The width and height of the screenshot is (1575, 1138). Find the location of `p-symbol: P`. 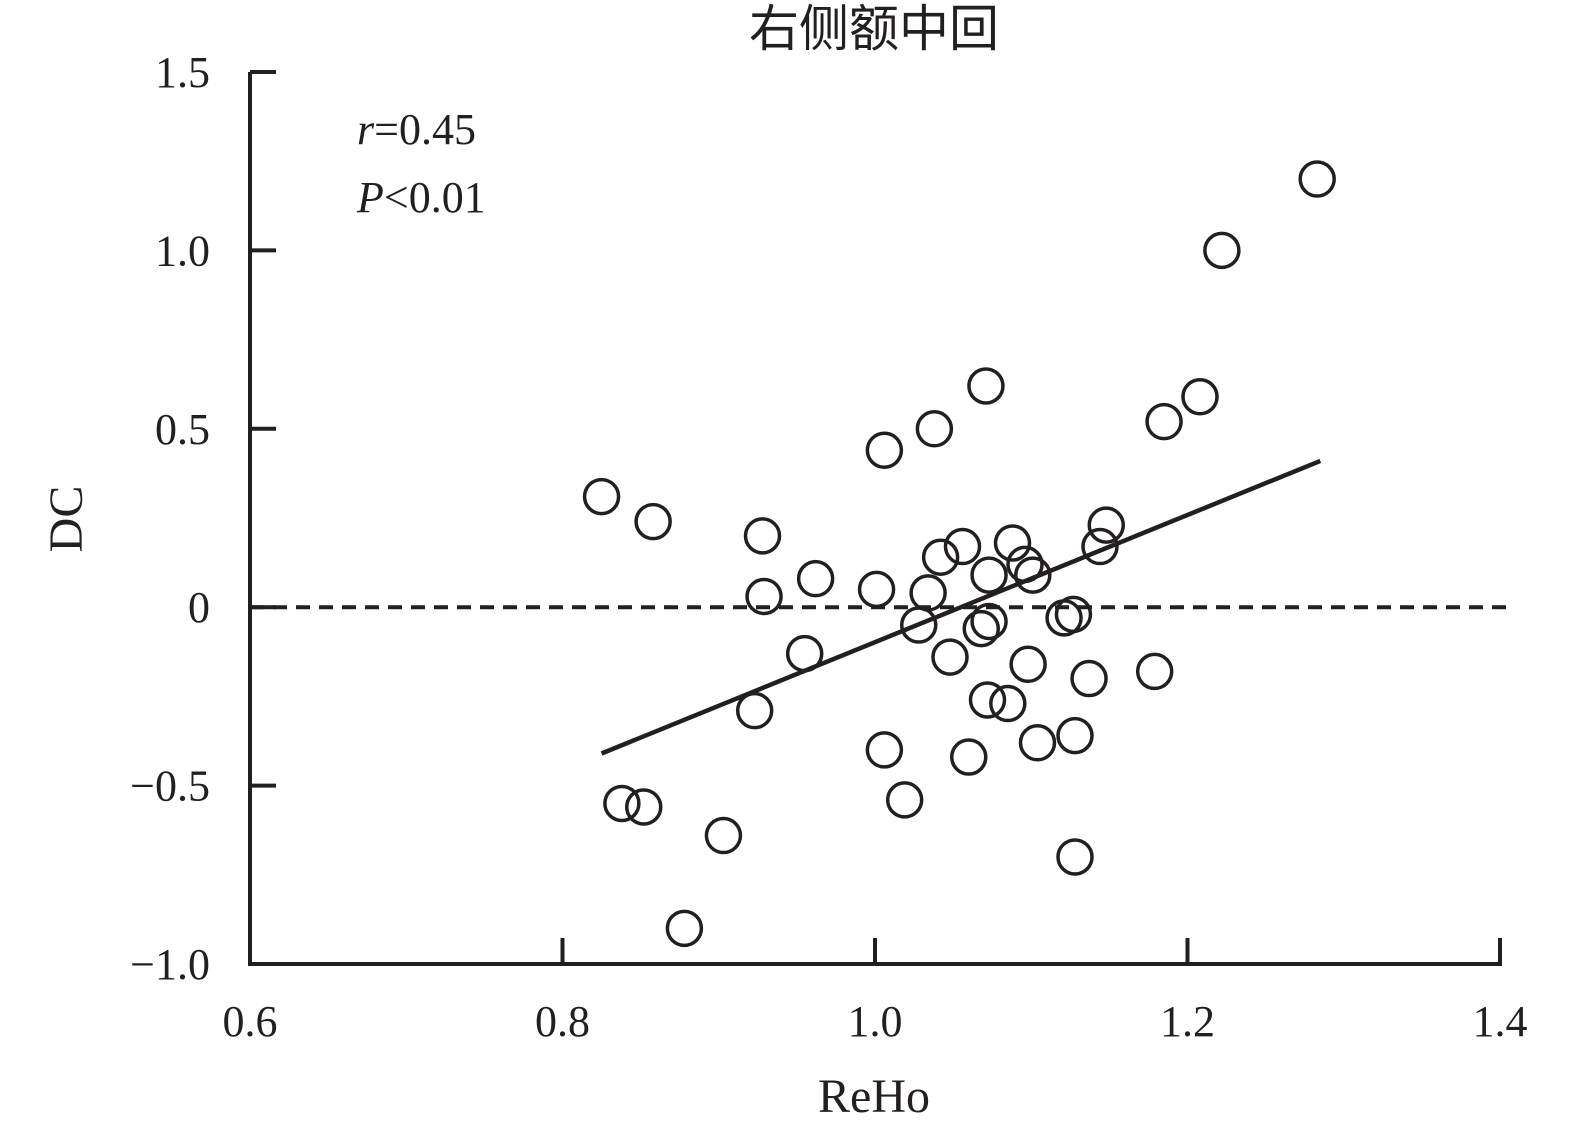

p-symbol: P is located at coordinates (370, 197).